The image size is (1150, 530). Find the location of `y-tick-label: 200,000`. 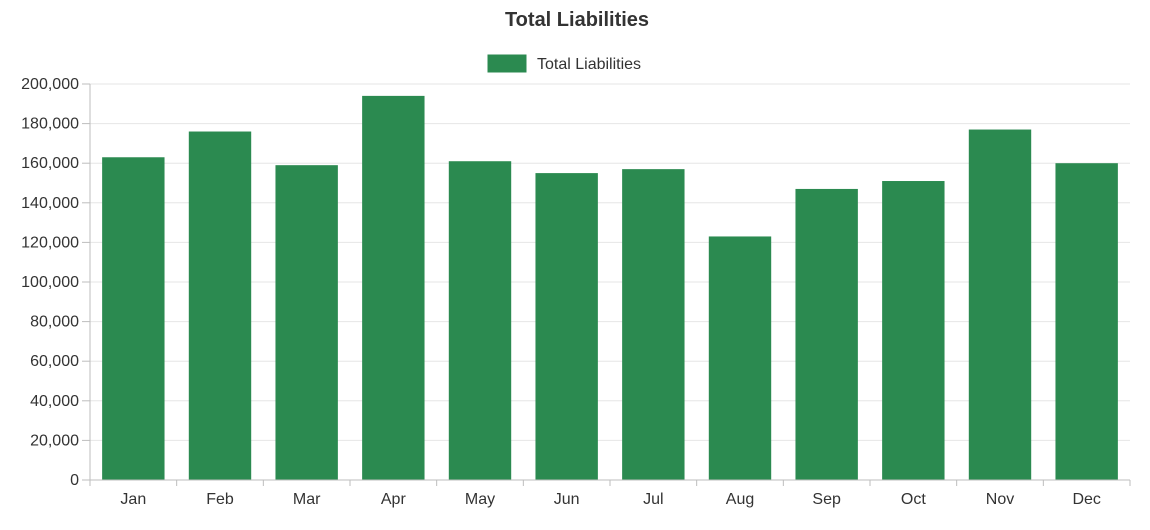

y-tick-label: 200,000 is located at coordinates (50, 84).